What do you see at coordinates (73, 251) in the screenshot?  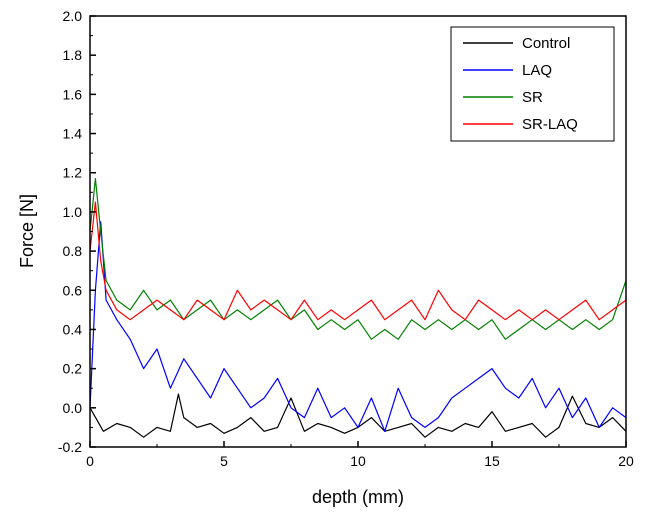 I see `y-tick-label: 0.8` at bounding box center [73, 251].